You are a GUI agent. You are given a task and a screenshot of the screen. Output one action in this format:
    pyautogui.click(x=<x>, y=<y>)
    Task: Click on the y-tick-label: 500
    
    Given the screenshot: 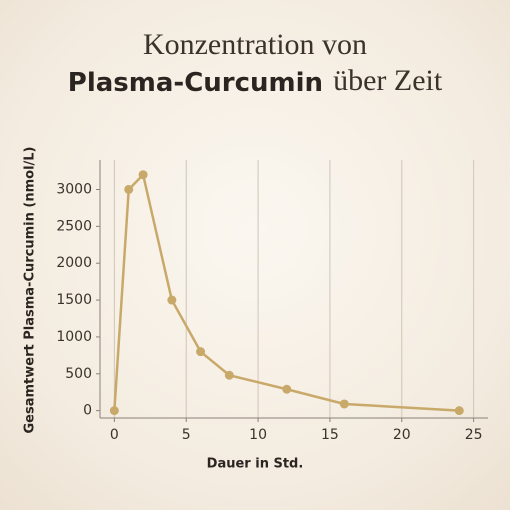 What is the action you would take?
    pyautogui.click(x=78, y=374)
    